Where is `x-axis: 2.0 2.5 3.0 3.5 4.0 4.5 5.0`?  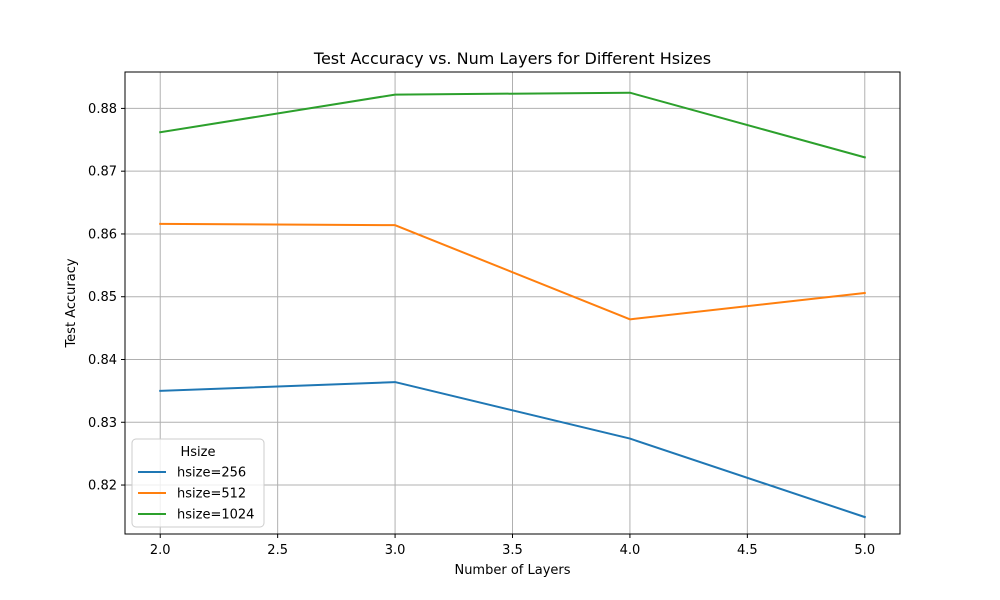 x-axis: 2.0 2.5 3.0 3.5 4.0 4.5 5.0 is located at coordinates (512, 546).